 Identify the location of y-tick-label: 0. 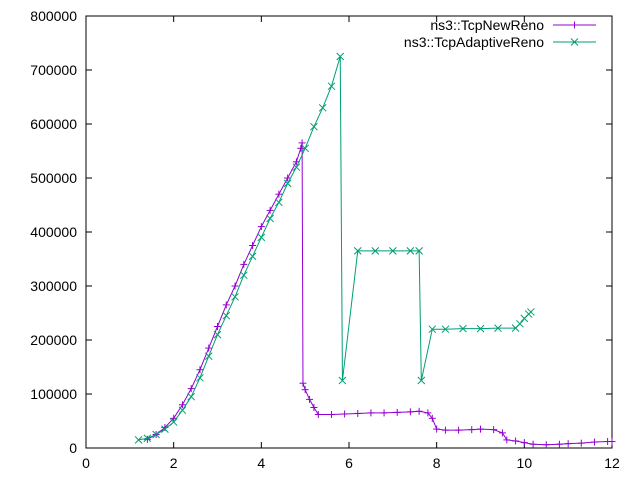
(73, 448).